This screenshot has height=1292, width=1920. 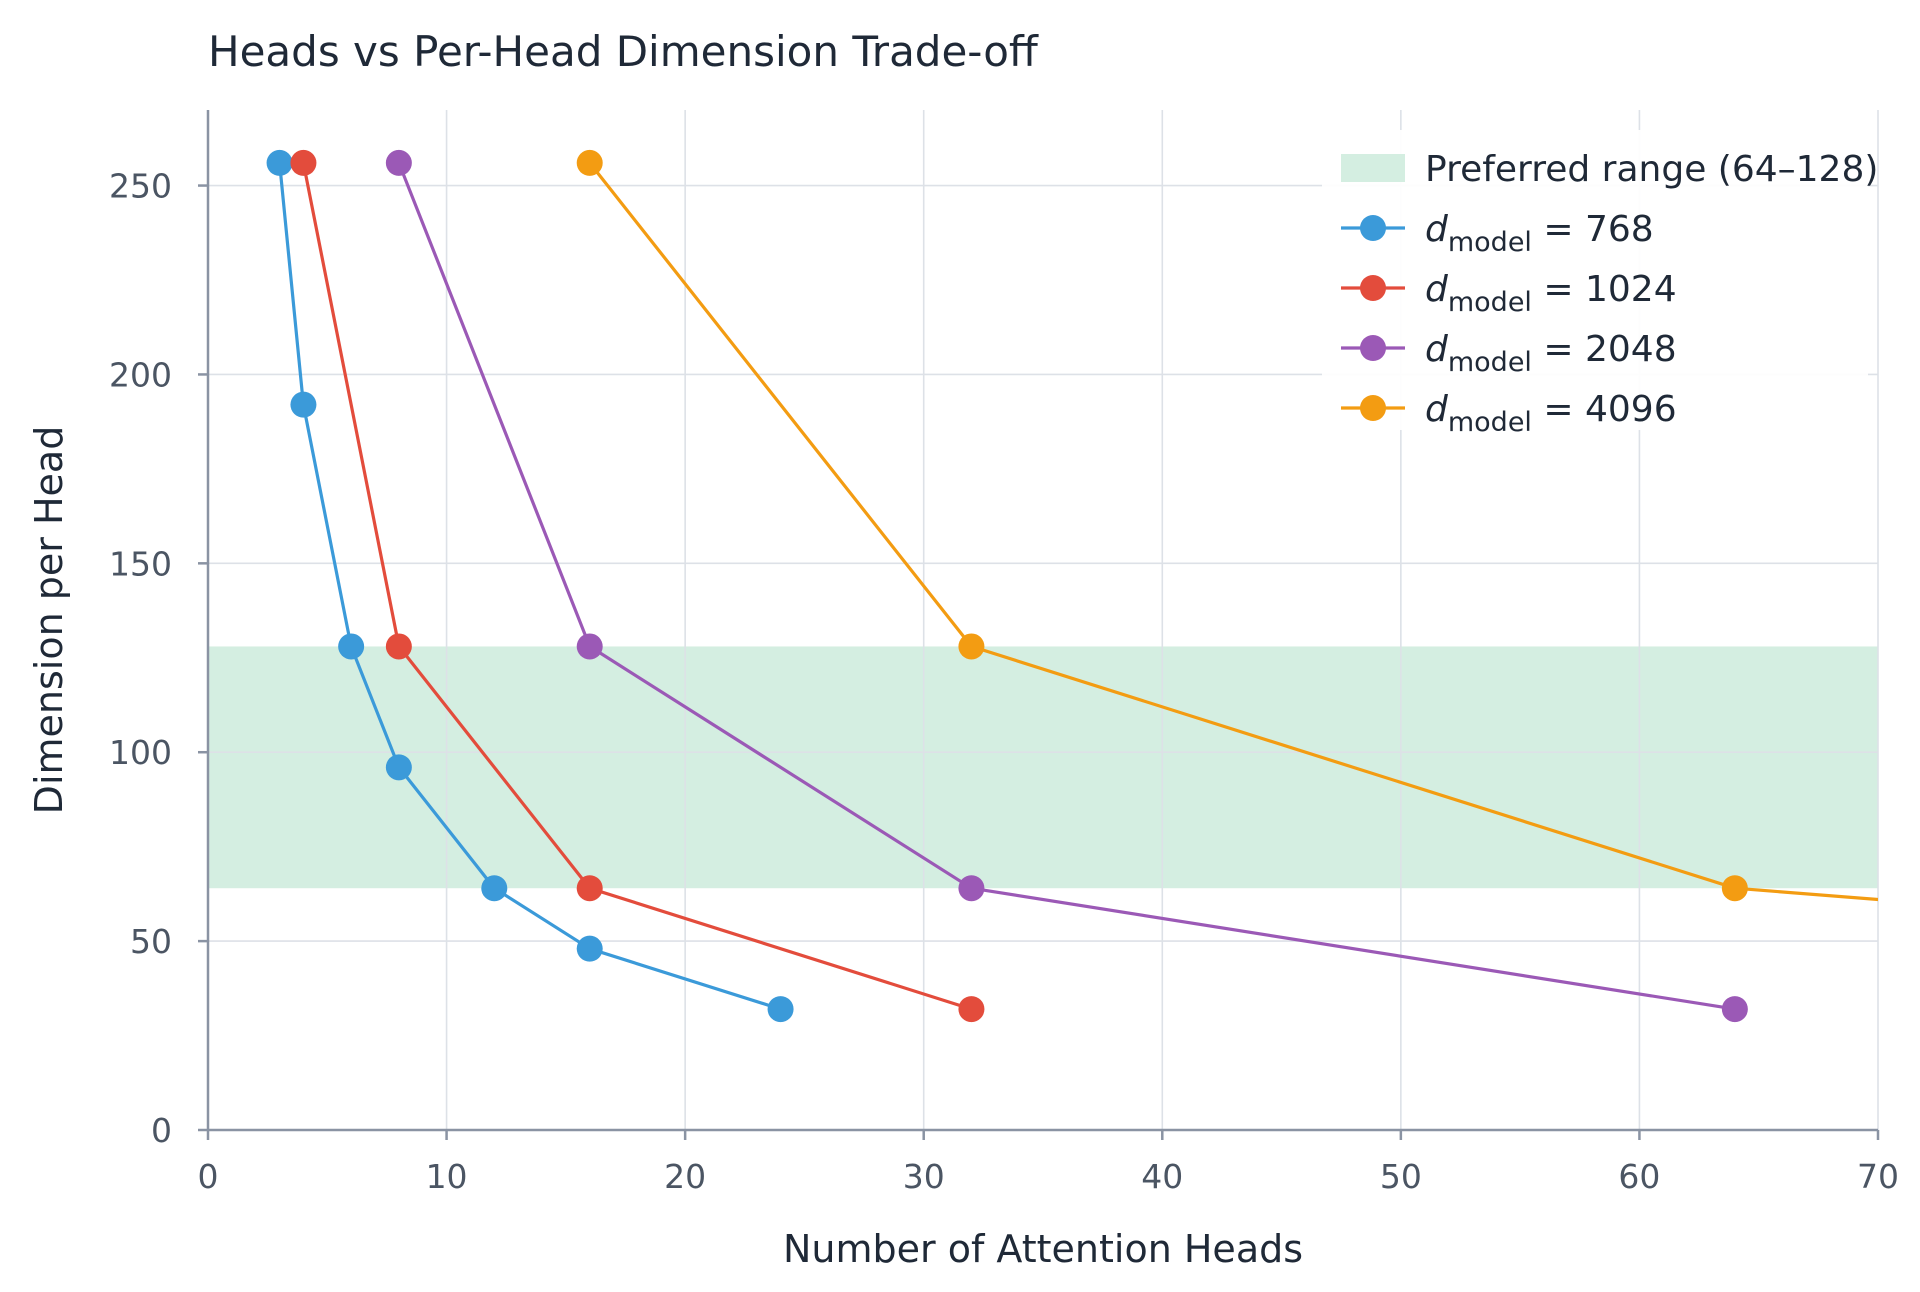 What do you see at coordinates (140, 374) in the screenshot?
I see `y-tick-label: 200` at bounding box center [140, 374].